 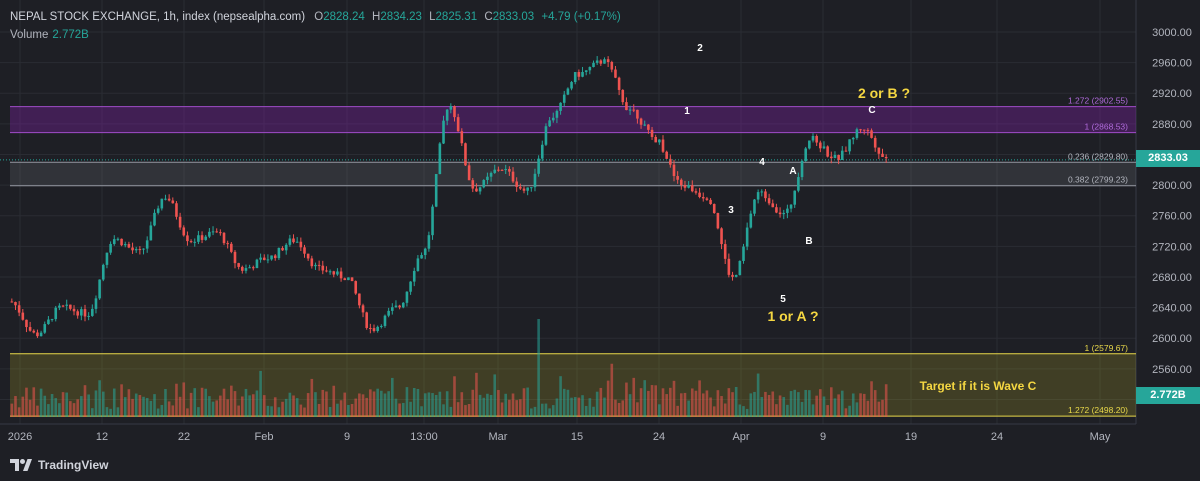 I want to click on close-label: C, so click(x=488, y=17).